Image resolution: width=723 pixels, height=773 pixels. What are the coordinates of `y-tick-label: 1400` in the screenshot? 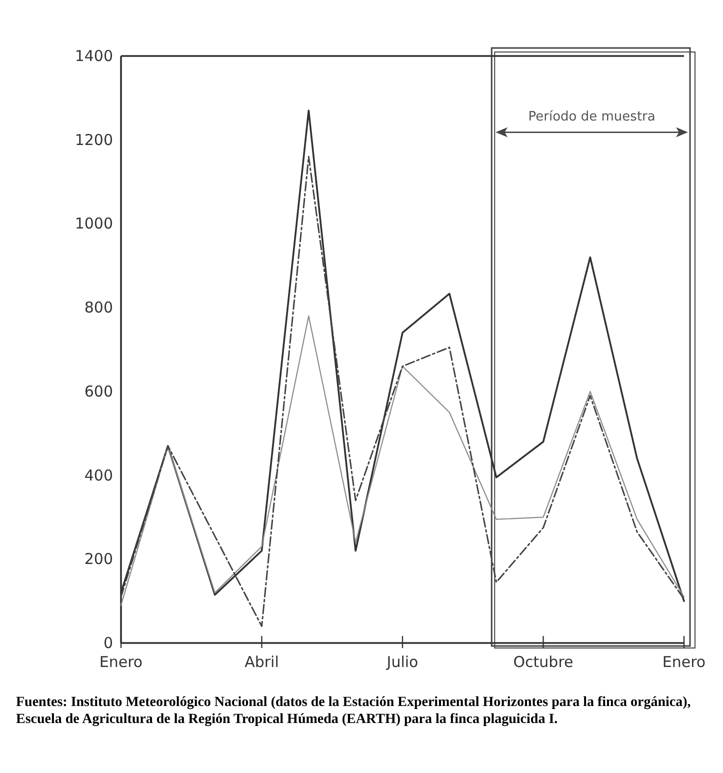 It's located at (93, 56).